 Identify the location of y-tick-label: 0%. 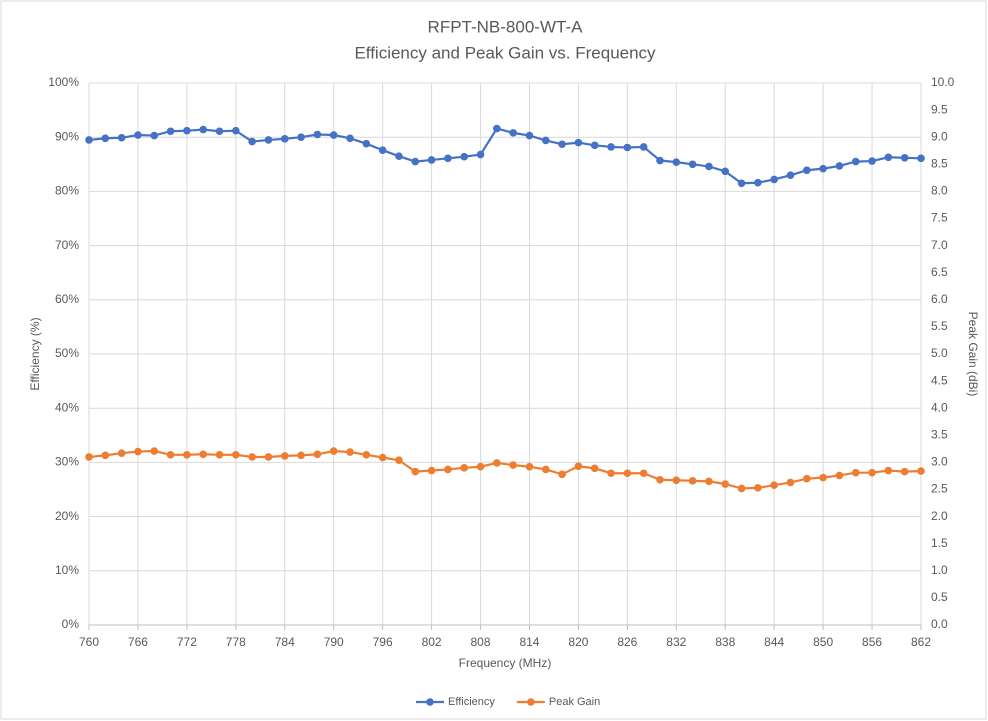
(71, 624).